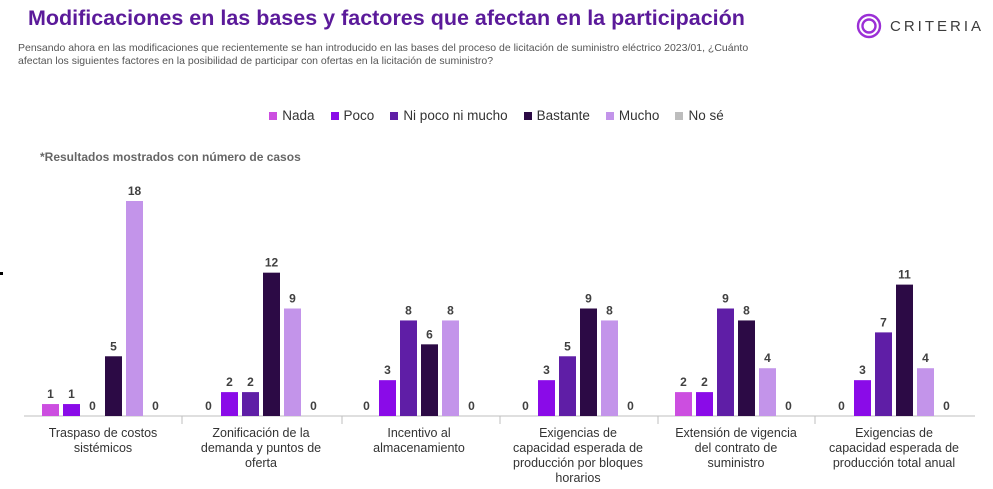 This screenshot has width=993, height=489. I want to click on category-label: Incentivo al, so click(418, 433).